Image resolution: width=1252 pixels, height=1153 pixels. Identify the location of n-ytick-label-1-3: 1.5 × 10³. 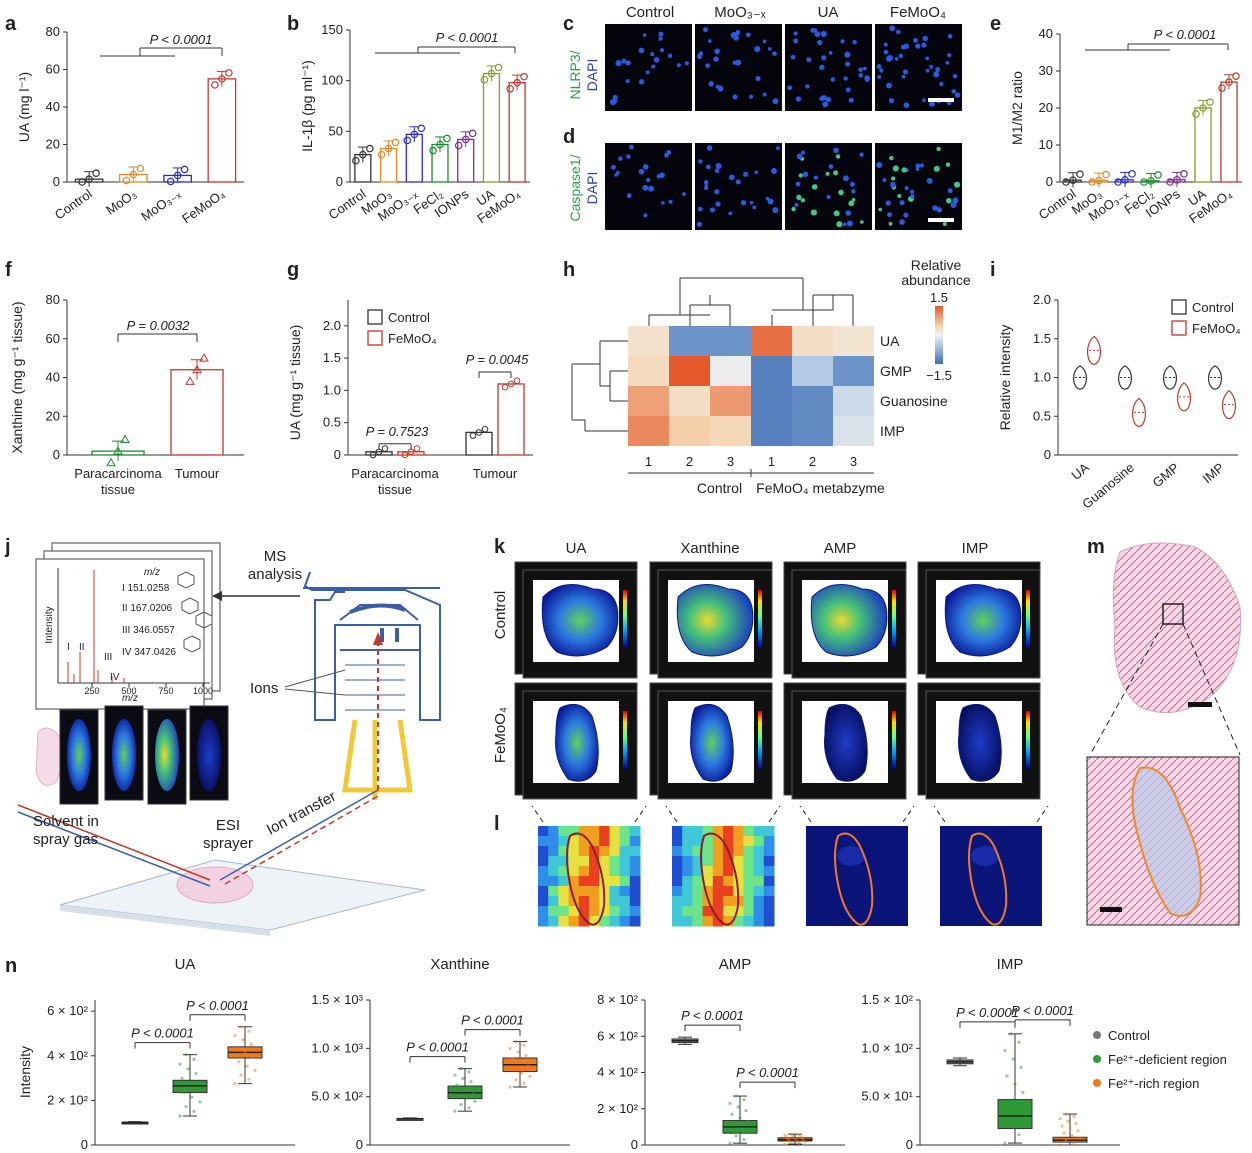
(337, 999).